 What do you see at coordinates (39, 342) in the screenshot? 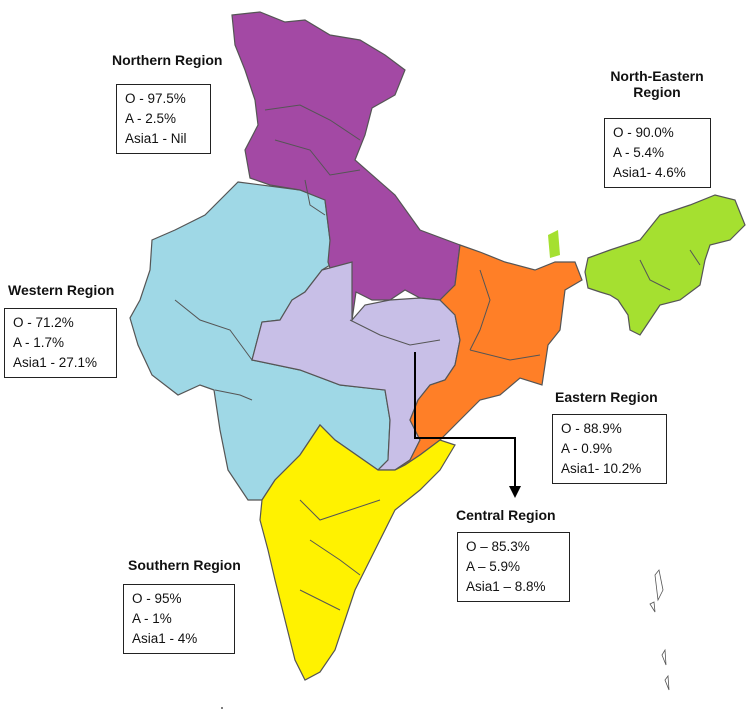
I see `western-a-value: A - 1.7%` at bounding box center [39, 342].